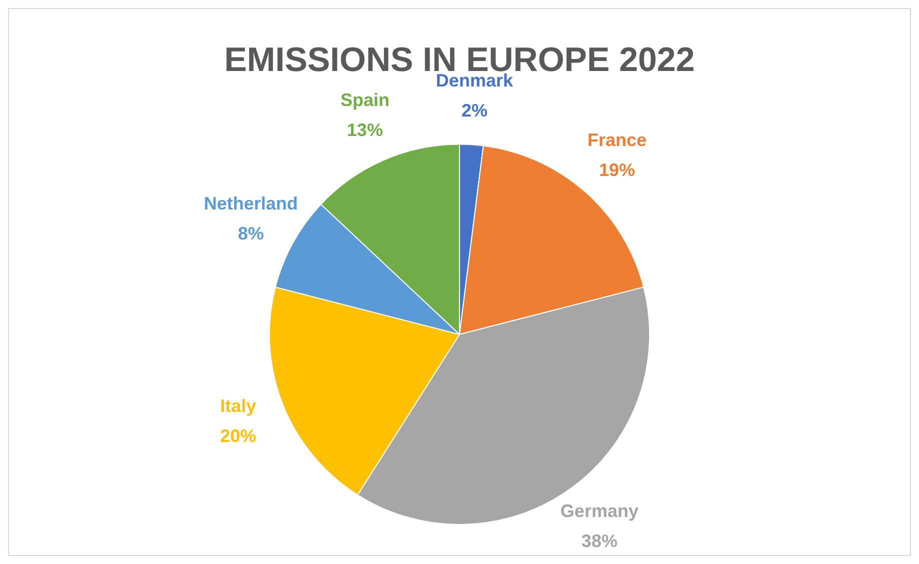  Describe the element at coordinates (238, 406) in the screenshot. I see `slice-label: Italy` at that location.